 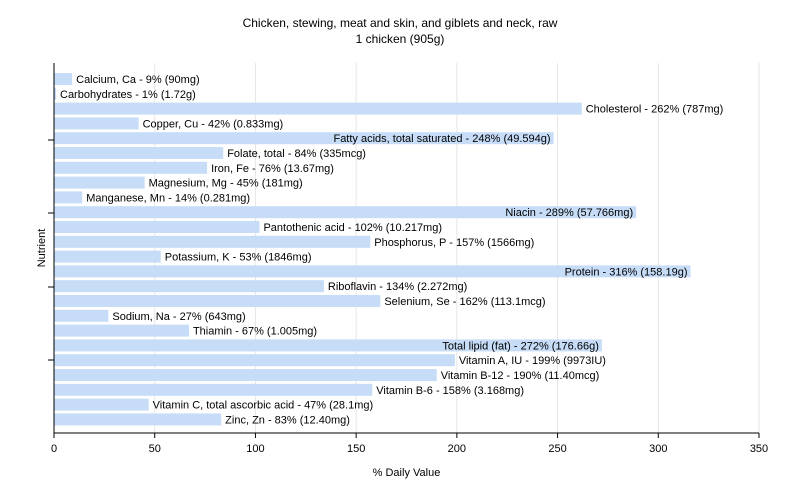 I want to click on x-tick-label: 0, so click(x=54, y=449).